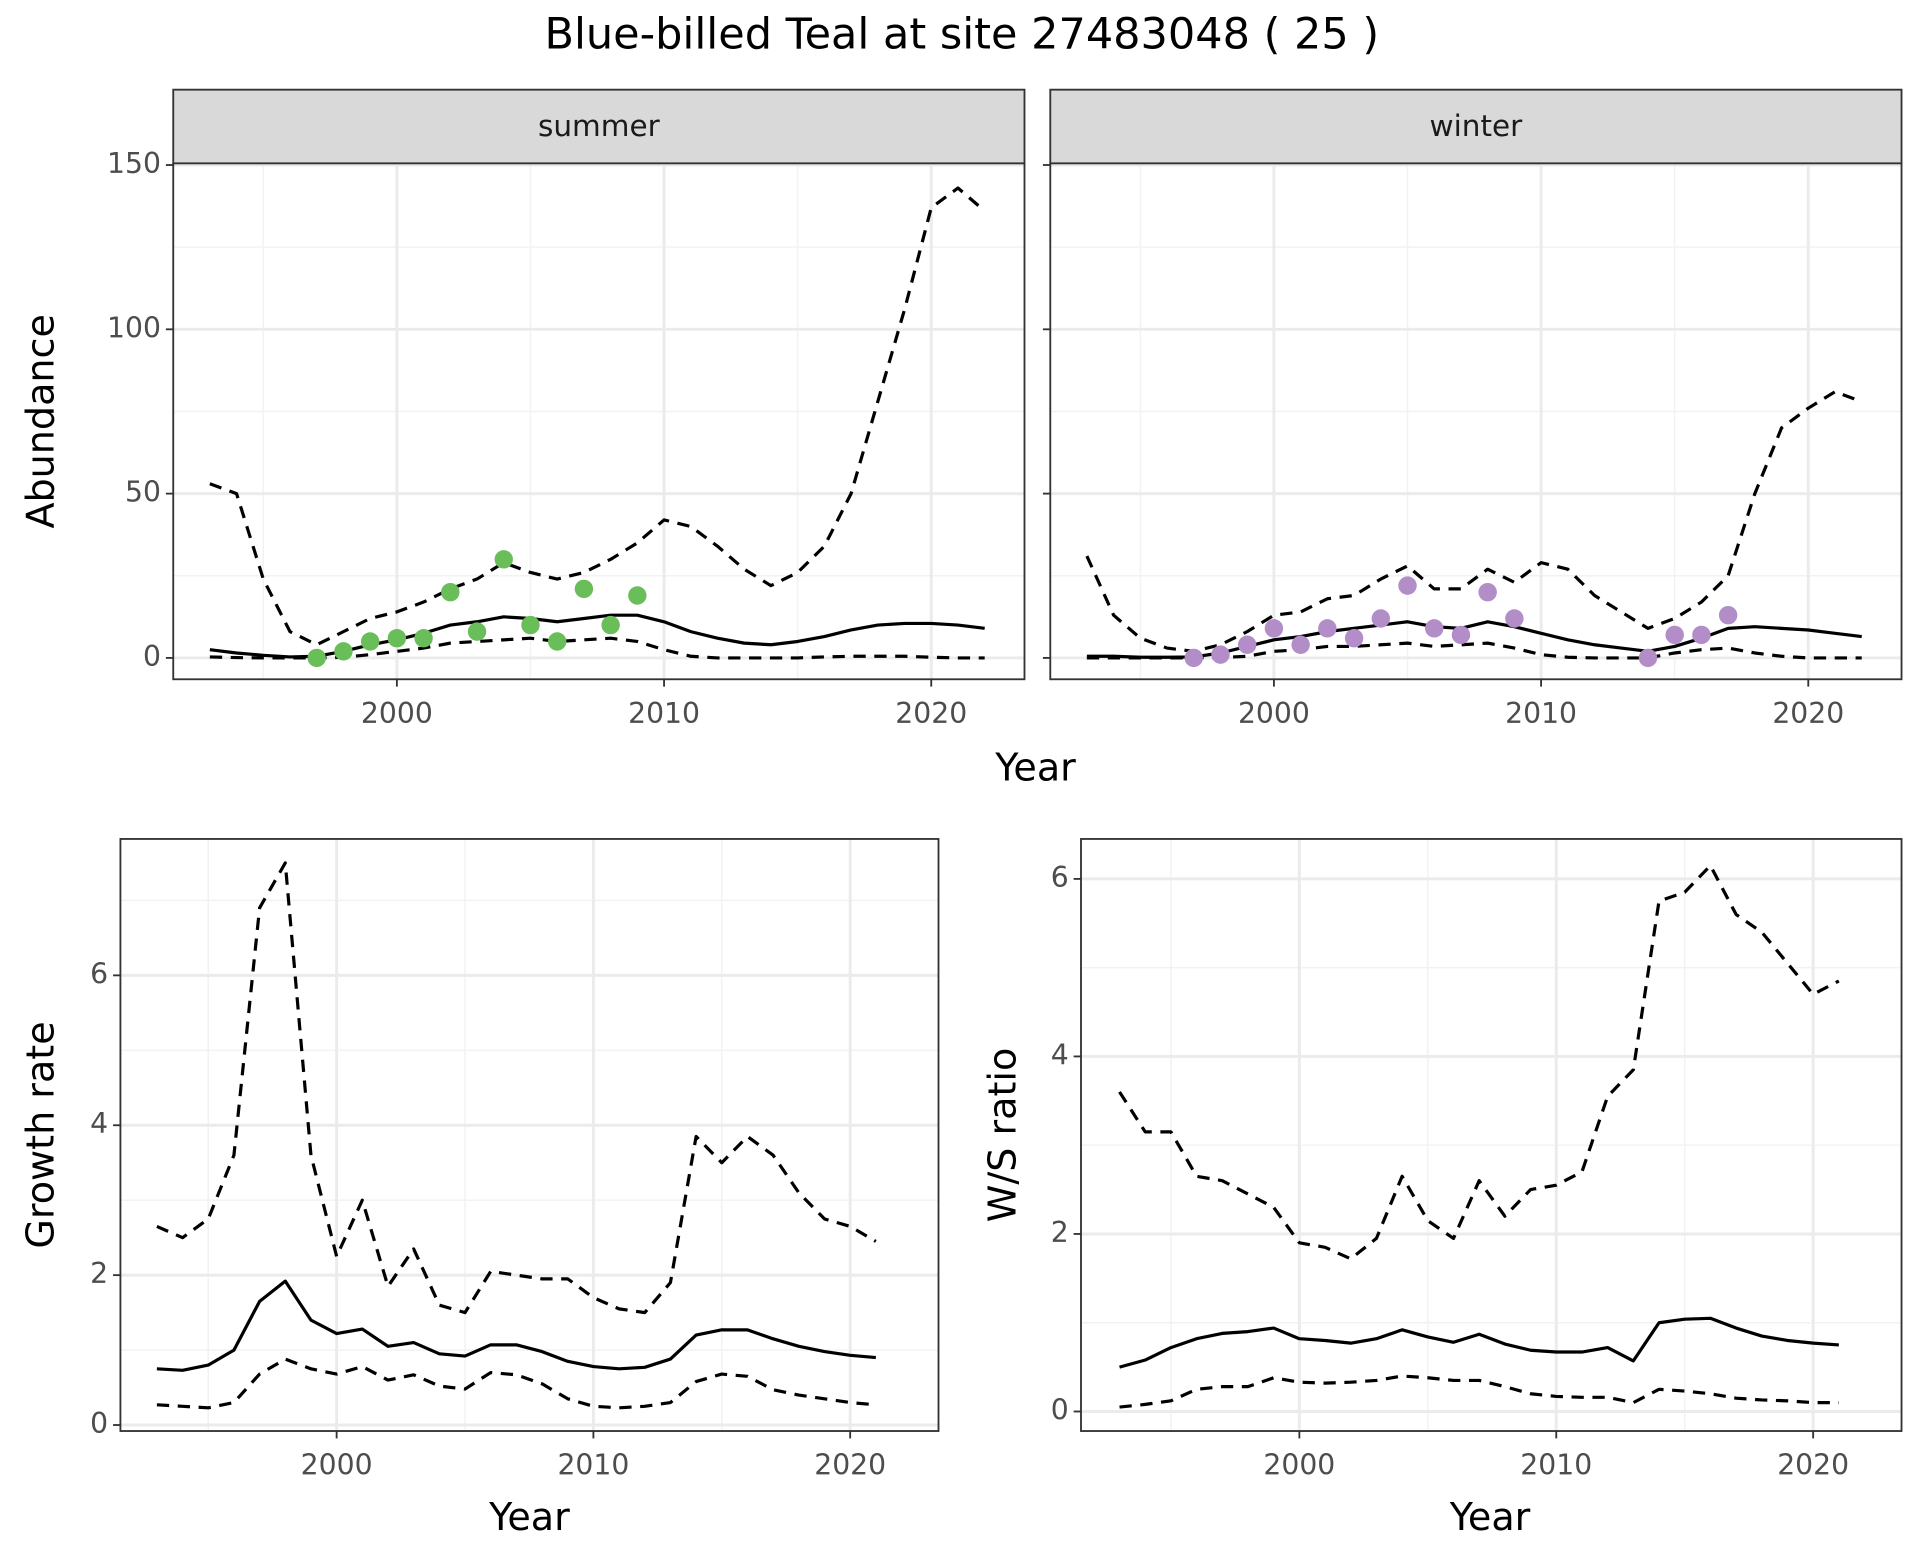 Image resolution: width=1920 pixels, height=1560 pixels. What do you see at coordinates (134, 163) in the screenshot?
I see `y-tick-label: 150` at bounding box center [134, 163].